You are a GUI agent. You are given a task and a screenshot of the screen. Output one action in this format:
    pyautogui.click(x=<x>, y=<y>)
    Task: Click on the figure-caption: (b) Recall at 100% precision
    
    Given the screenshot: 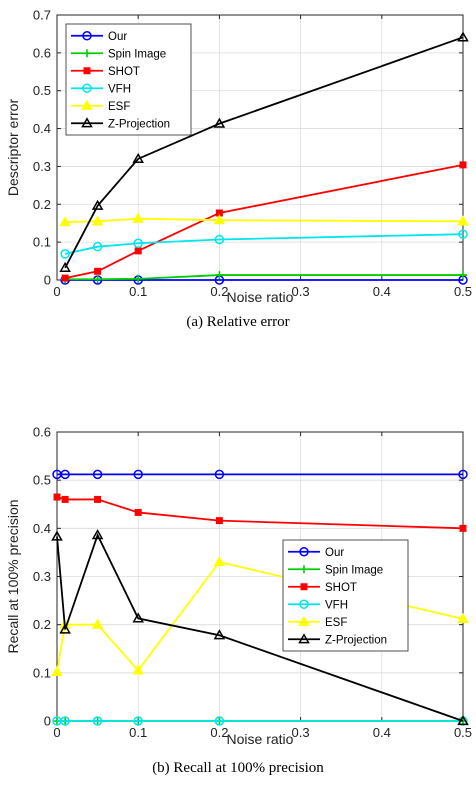 What is the action you would take?
    pyautogui.click(x=238, y=768)
    